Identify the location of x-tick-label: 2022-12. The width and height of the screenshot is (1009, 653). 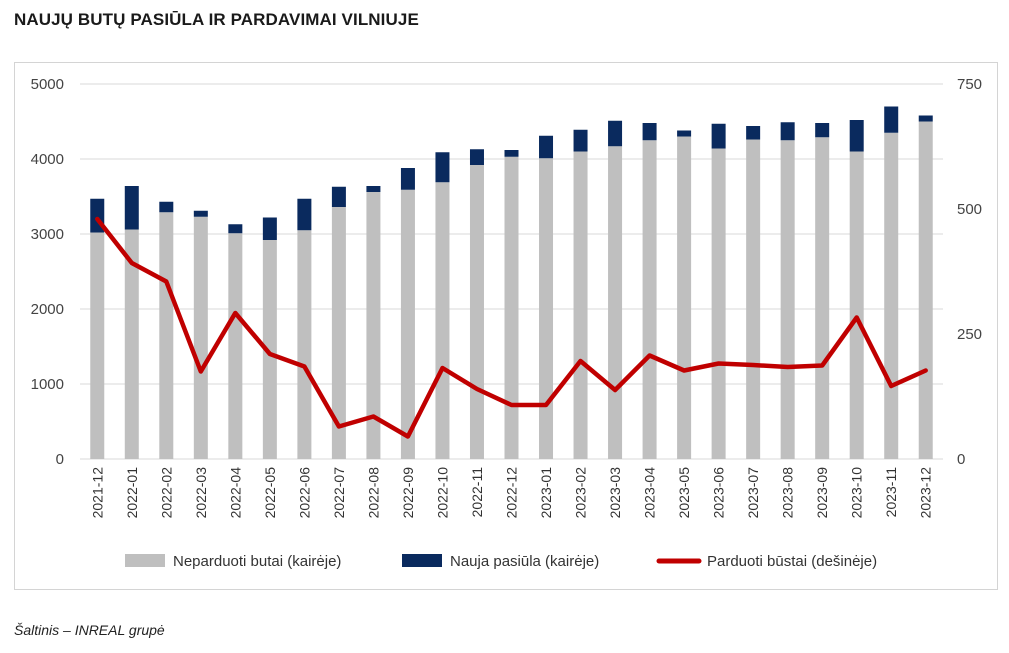
(512, 493).